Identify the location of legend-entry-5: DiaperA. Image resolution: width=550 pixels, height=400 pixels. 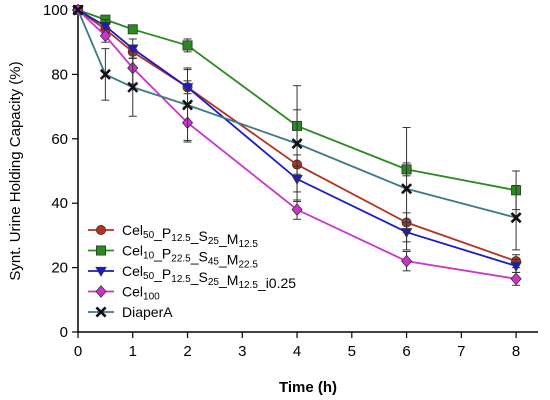
(130, 312).